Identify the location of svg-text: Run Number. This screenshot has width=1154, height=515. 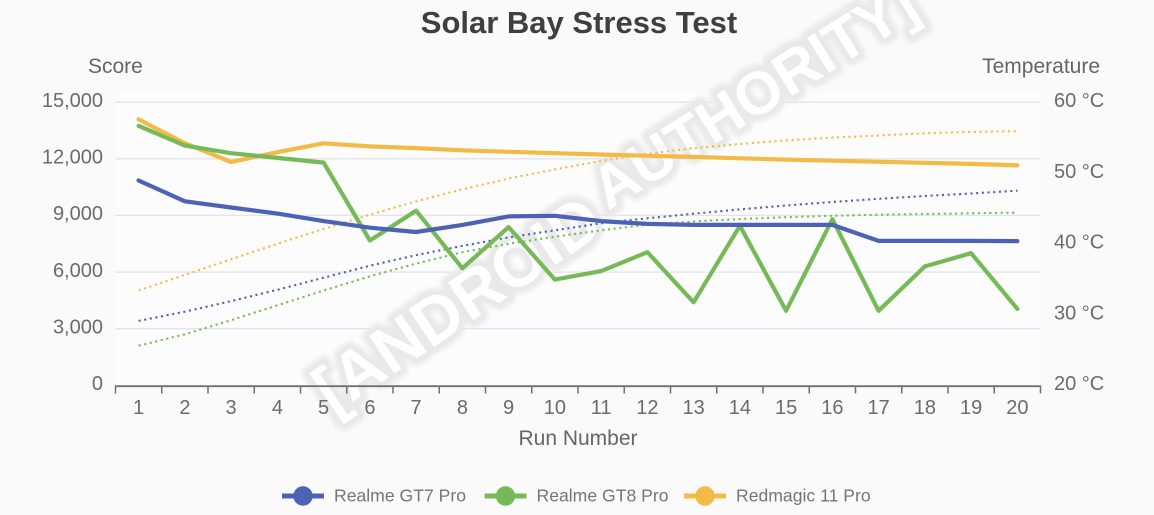
(577, 438).